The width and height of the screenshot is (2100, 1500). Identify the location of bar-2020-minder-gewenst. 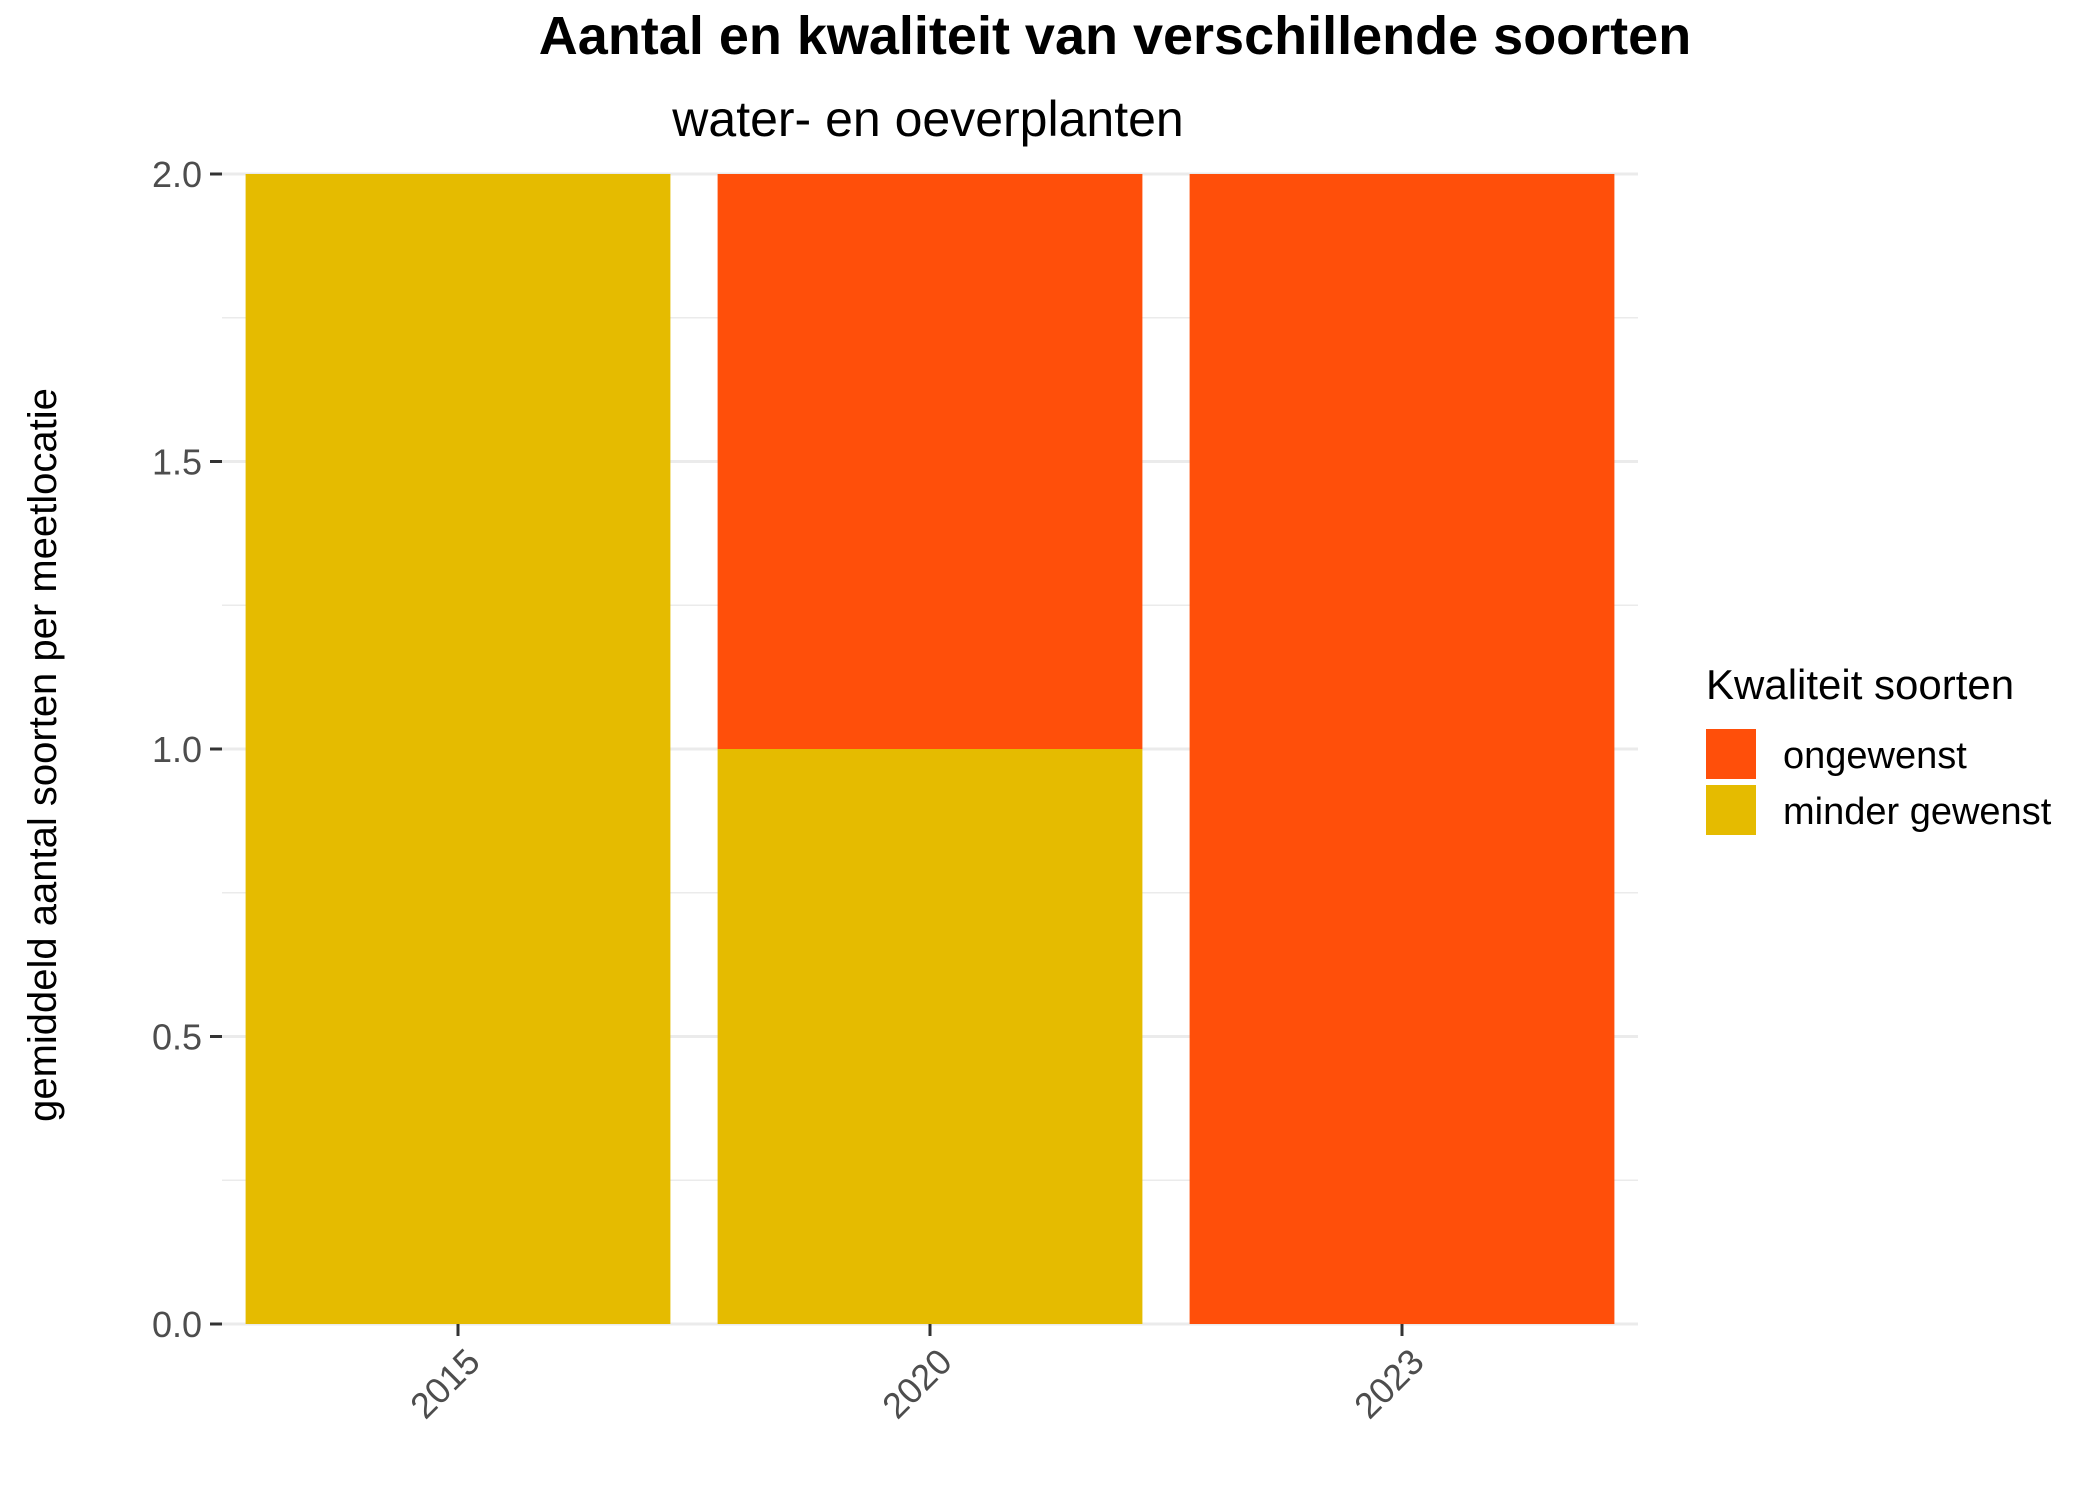
(930, 1036).